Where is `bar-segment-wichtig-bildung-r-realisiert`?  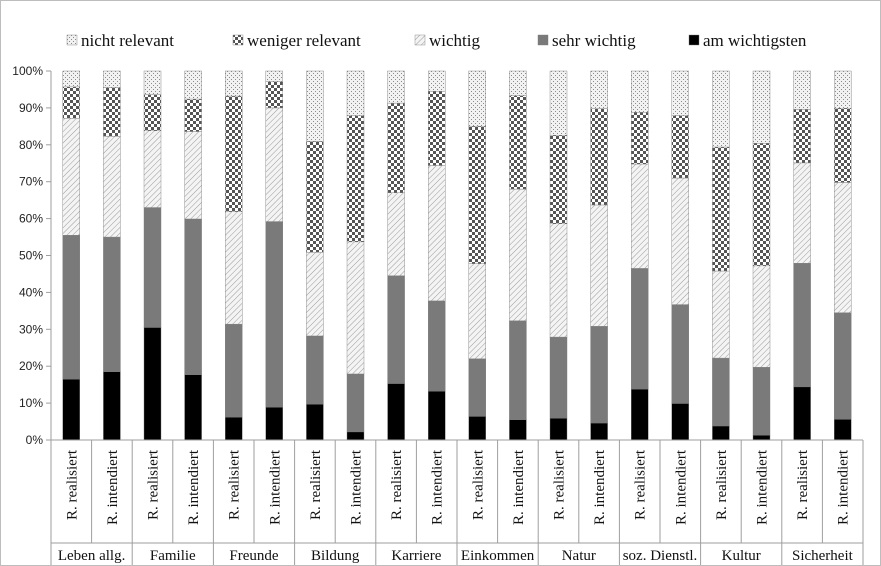 bar-segment-wichtig-bildung-r-realisiert is located at coordinates (315, 294).